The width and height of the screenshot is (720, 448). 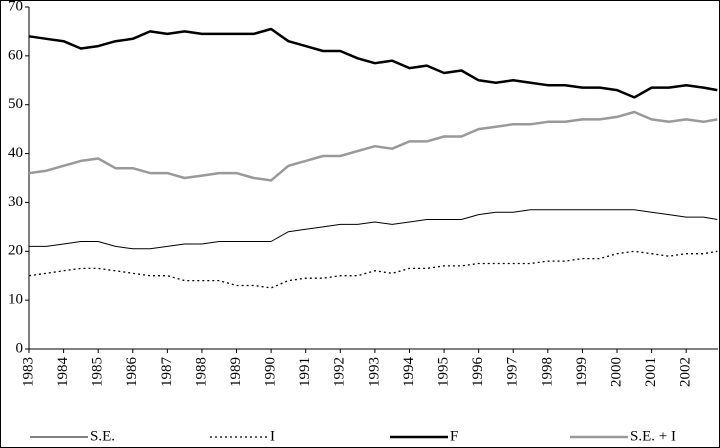 I want to click on y-tick-label: 10, so click(x=15, y=300).